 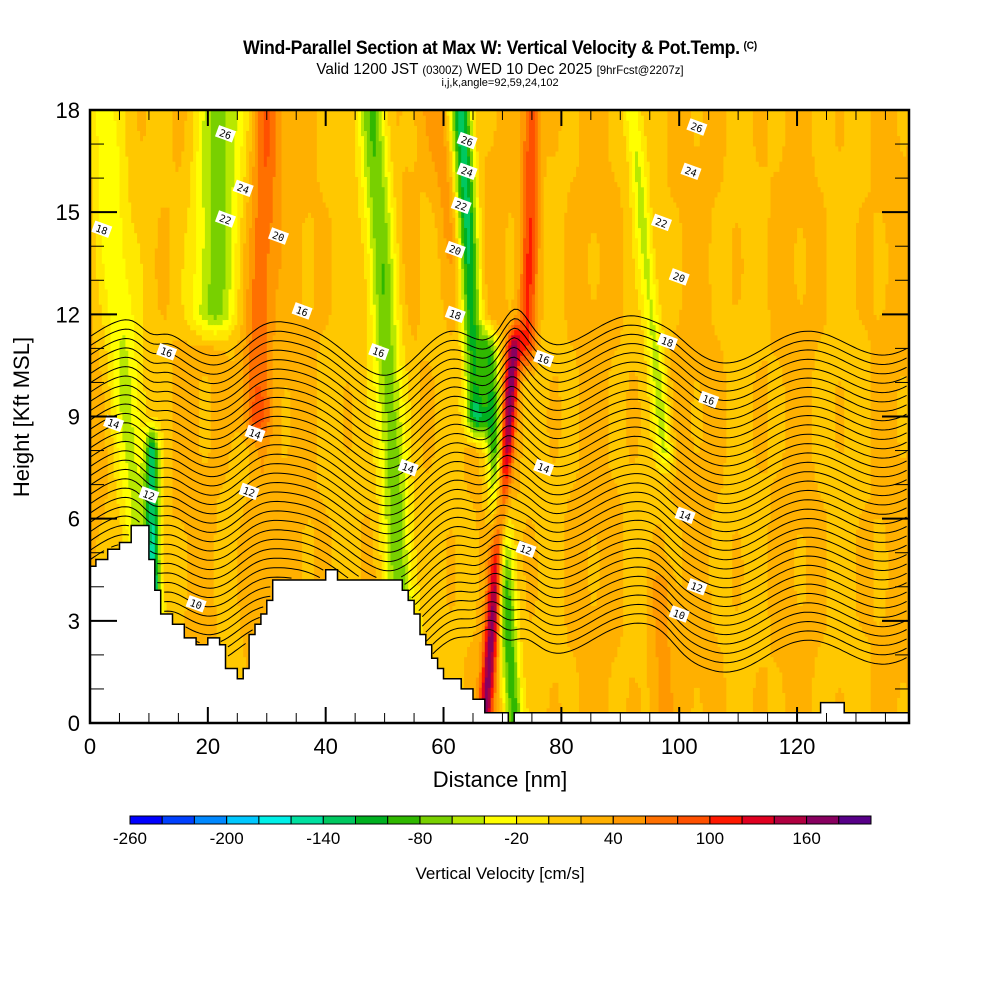 I want to click on colorbar-segment, so click(x=629, y=820).